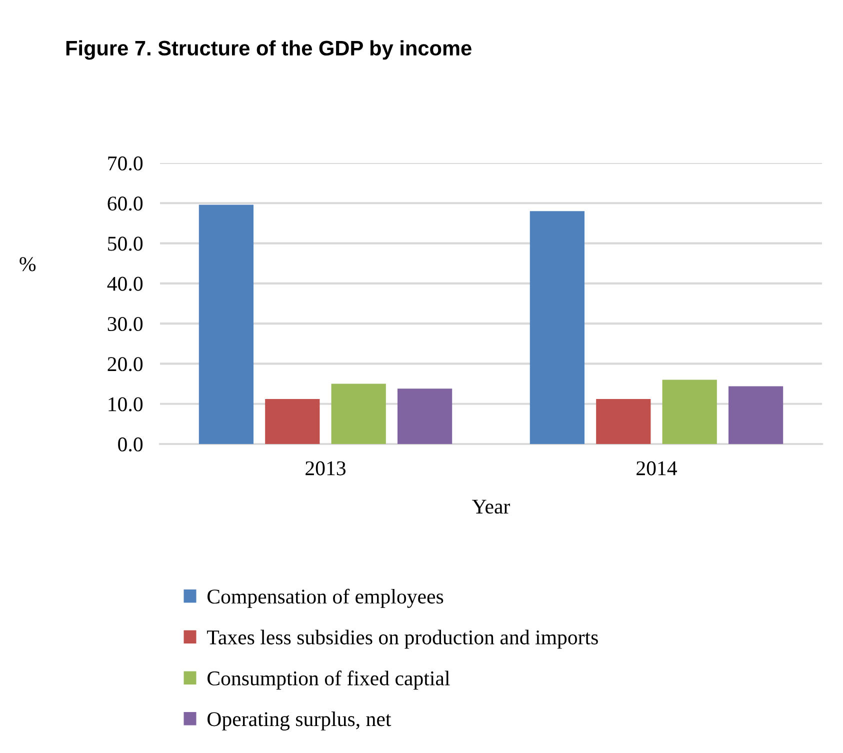 This screenshot has height=753, width=843. I want to click on y-tick-label: 10.0, so click(125, 404).